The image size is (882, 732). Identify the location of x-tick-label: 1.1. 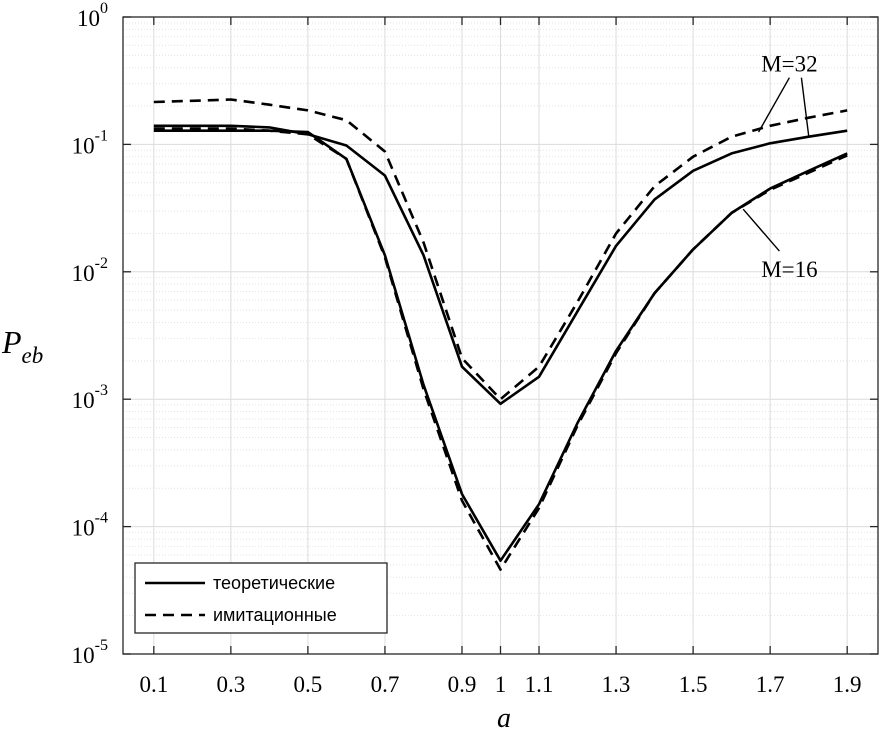
(539, 684).